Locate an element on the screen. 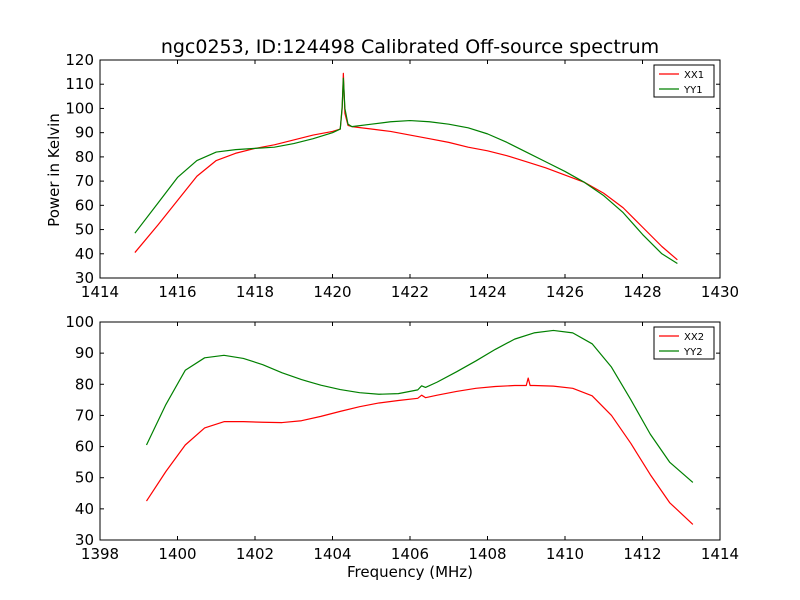  x-tick-label: 1412 is located at coordinates (642, 554).